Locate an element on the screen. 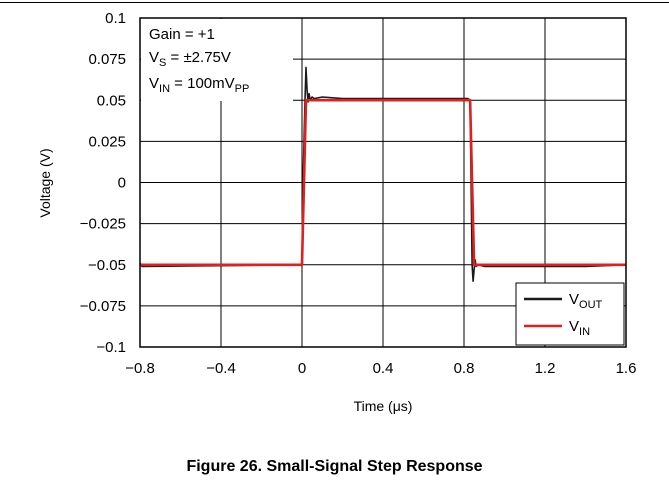 The image size is (669, 493). x-tick-label: −0.8 is located at coordinates (140, 368).